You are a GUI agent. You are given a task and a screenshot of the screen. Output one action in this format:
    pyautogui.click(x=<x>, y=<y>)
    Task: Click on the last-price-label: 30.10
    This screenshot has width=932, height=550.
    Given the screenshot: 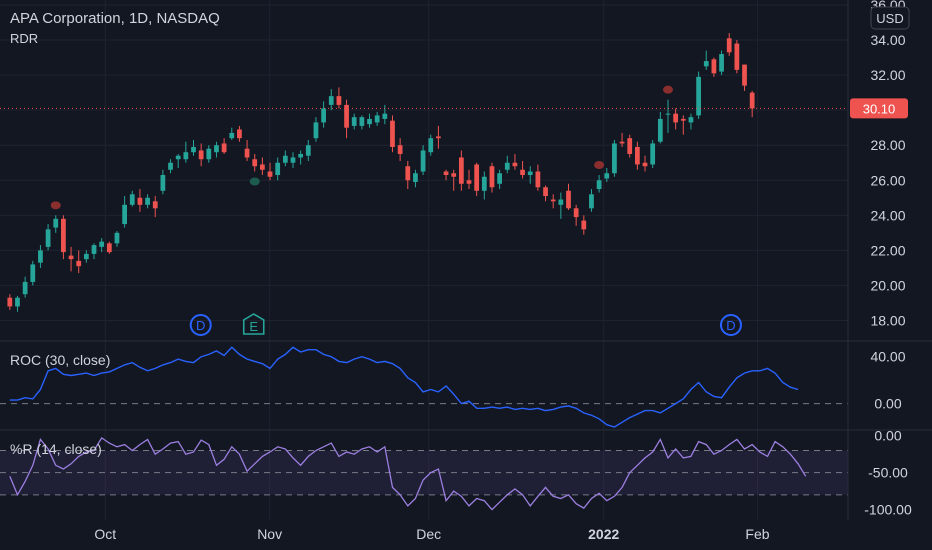 What is the action you would take?
    pyautogui.click(x=879, y=108)
    